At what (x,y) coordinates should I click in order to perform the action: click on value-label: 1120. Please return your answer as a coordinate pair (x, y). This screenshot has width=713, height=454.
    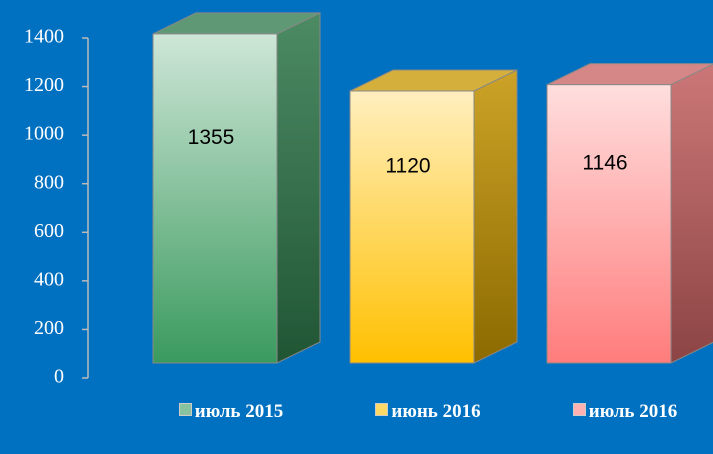
    Looking at the image, I should click on (407, 166).